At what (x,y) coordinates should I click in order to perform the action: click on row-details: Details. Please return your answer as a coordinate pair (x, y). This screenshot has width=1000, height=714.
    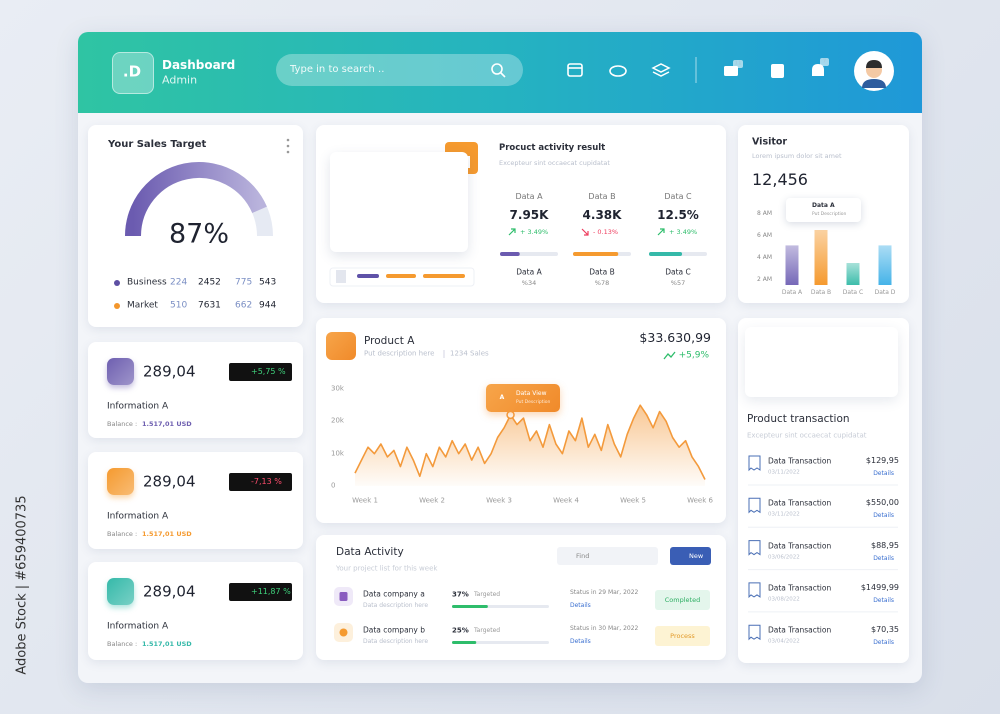
    Looking at the image, I should click on (580, 641).